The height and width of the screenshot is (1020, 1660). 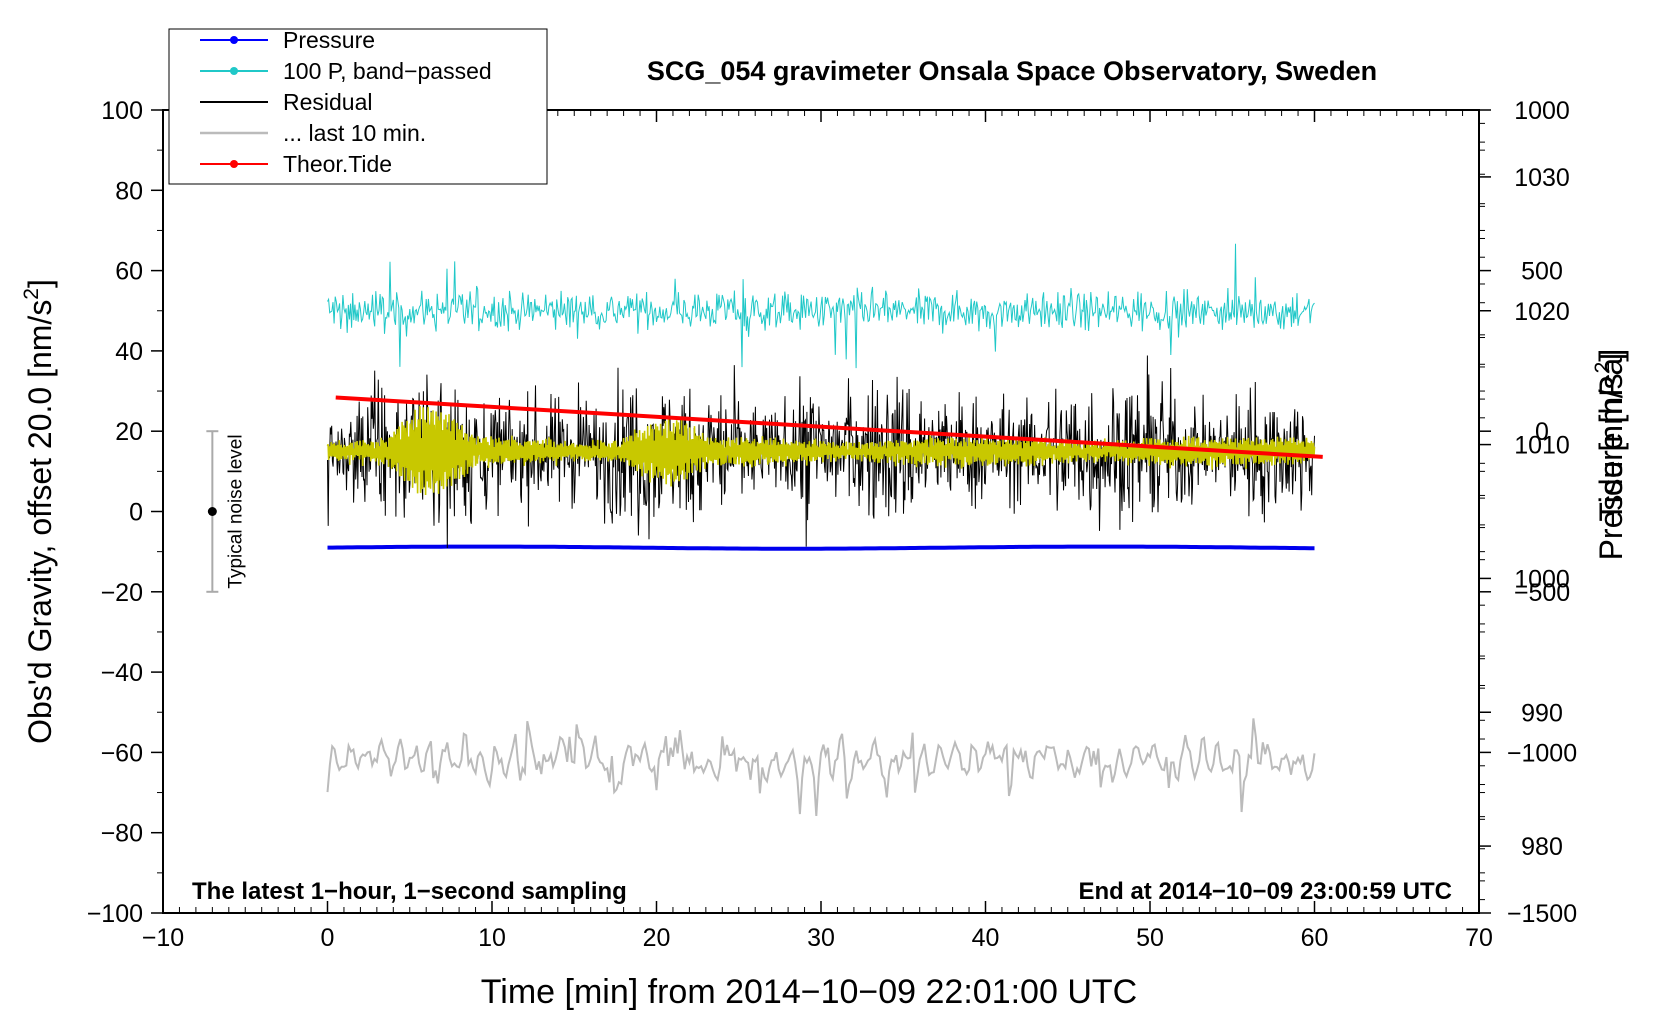 I want to click on series-theor-tide, so click(x=829, y=427).